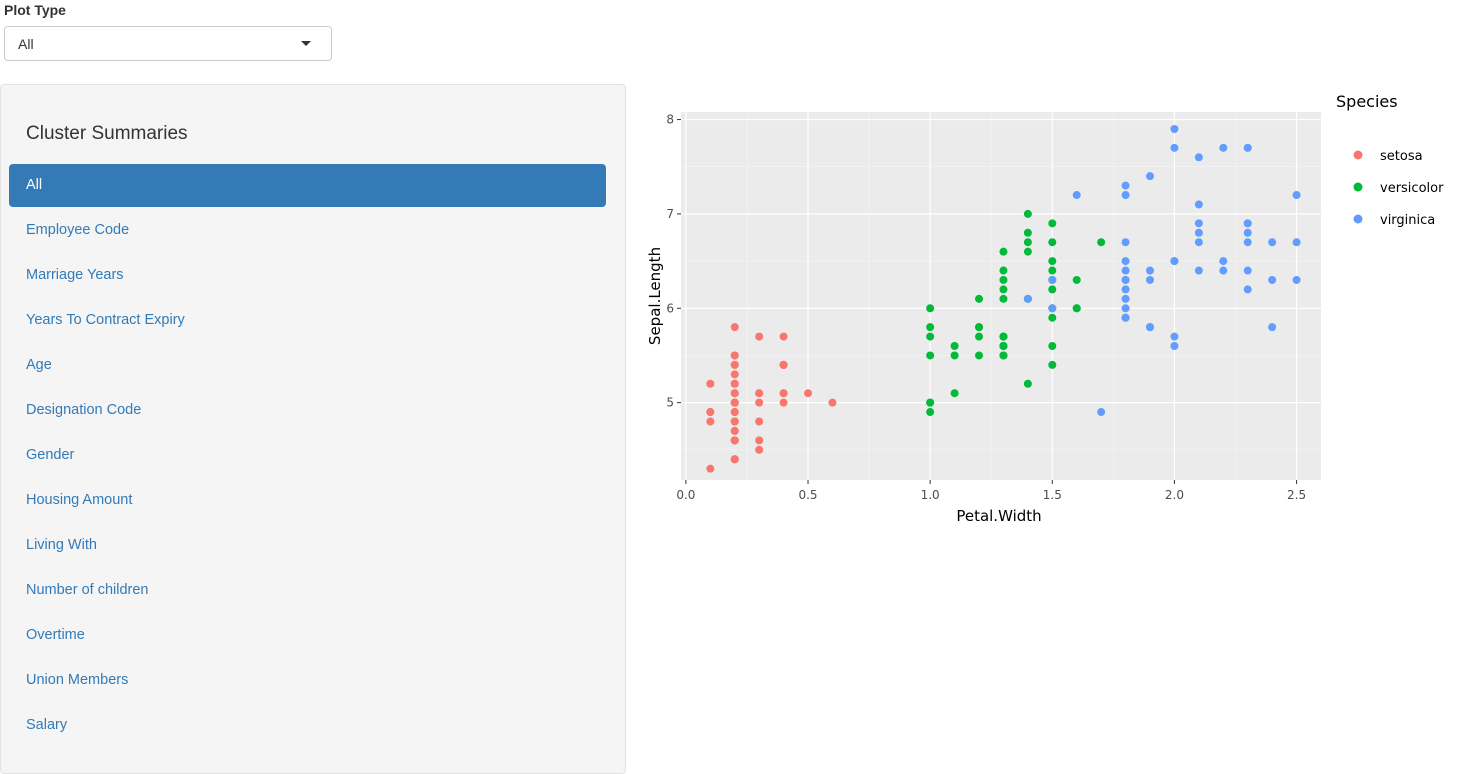 The width and height of the screenshot is (1484, 774). What do you see at coordinates (1407, 220) in the screenshot?
I see `legend-label-virginica: virginica` at bounding box center [1407, 220].